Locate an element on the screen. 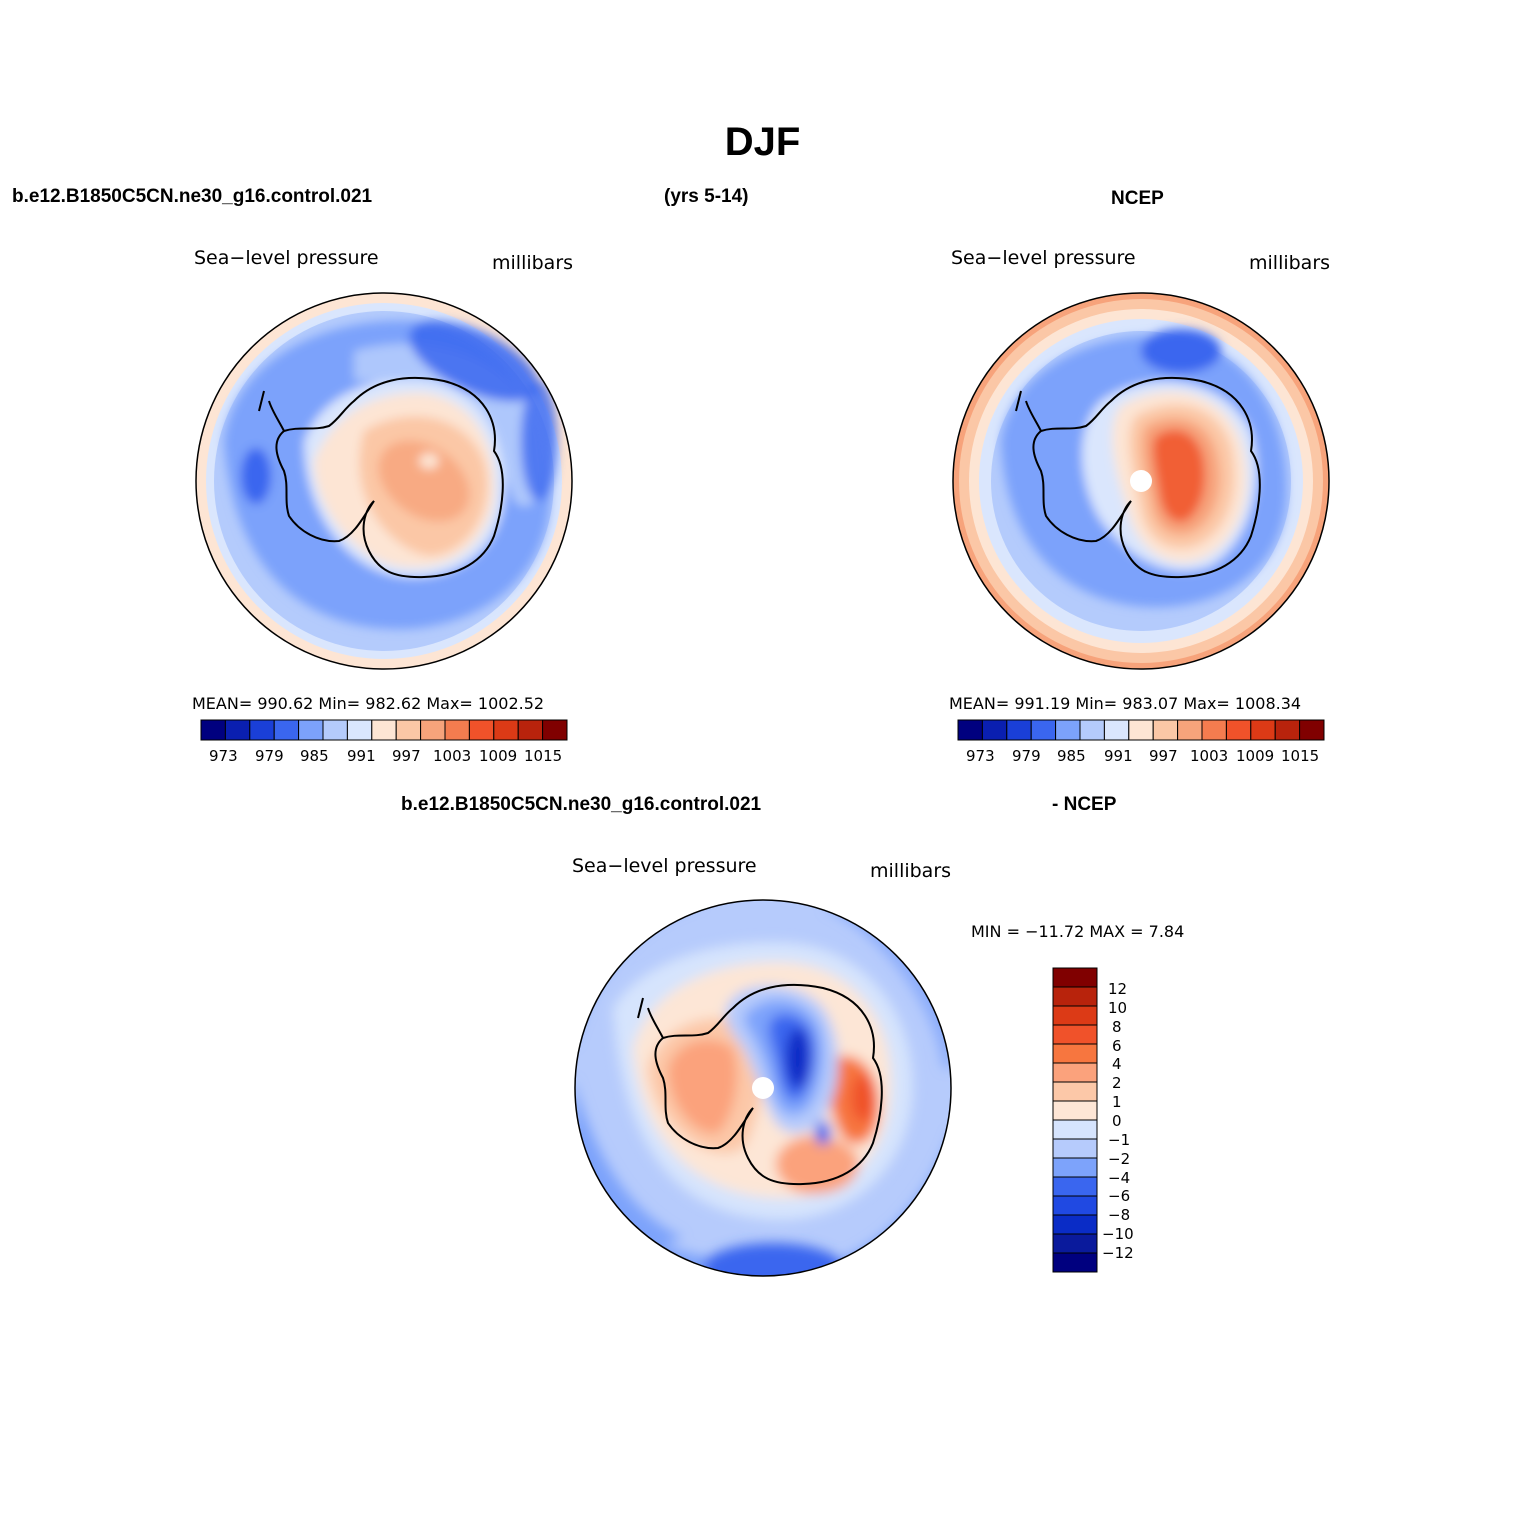  obs-colorbar-tick: 973 is located at coordinates (980, 756).